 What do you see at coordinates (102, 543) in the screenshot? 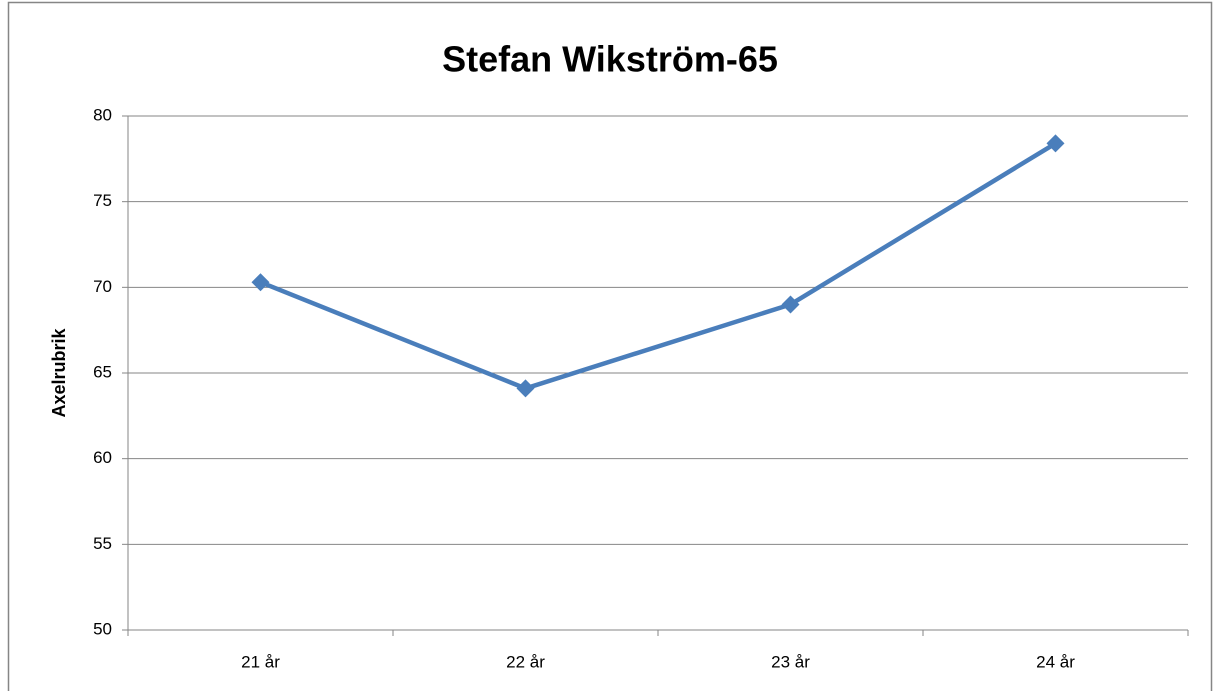
I see `y-tick-label: 55` at bounding box center [102, 543].